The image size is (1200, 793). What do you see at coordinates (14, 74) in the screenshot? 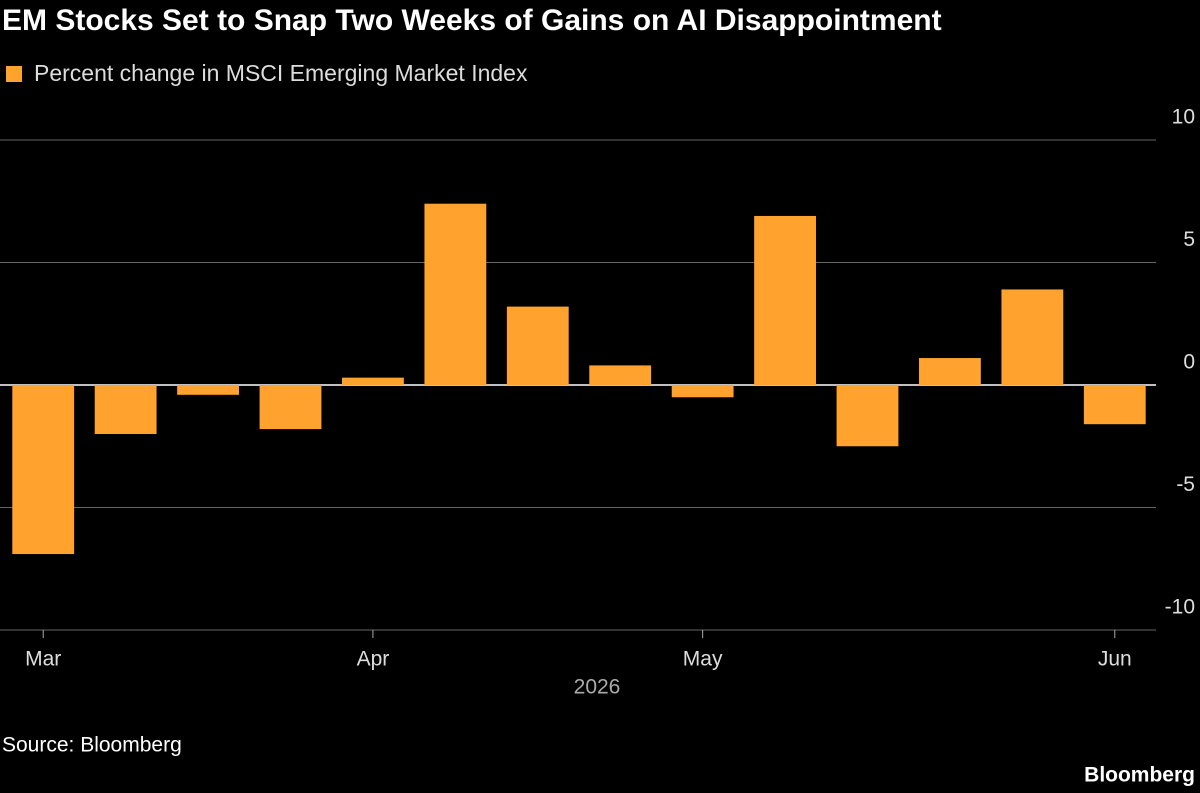
I see `legend-swatch` at bounding box center [14, 74].